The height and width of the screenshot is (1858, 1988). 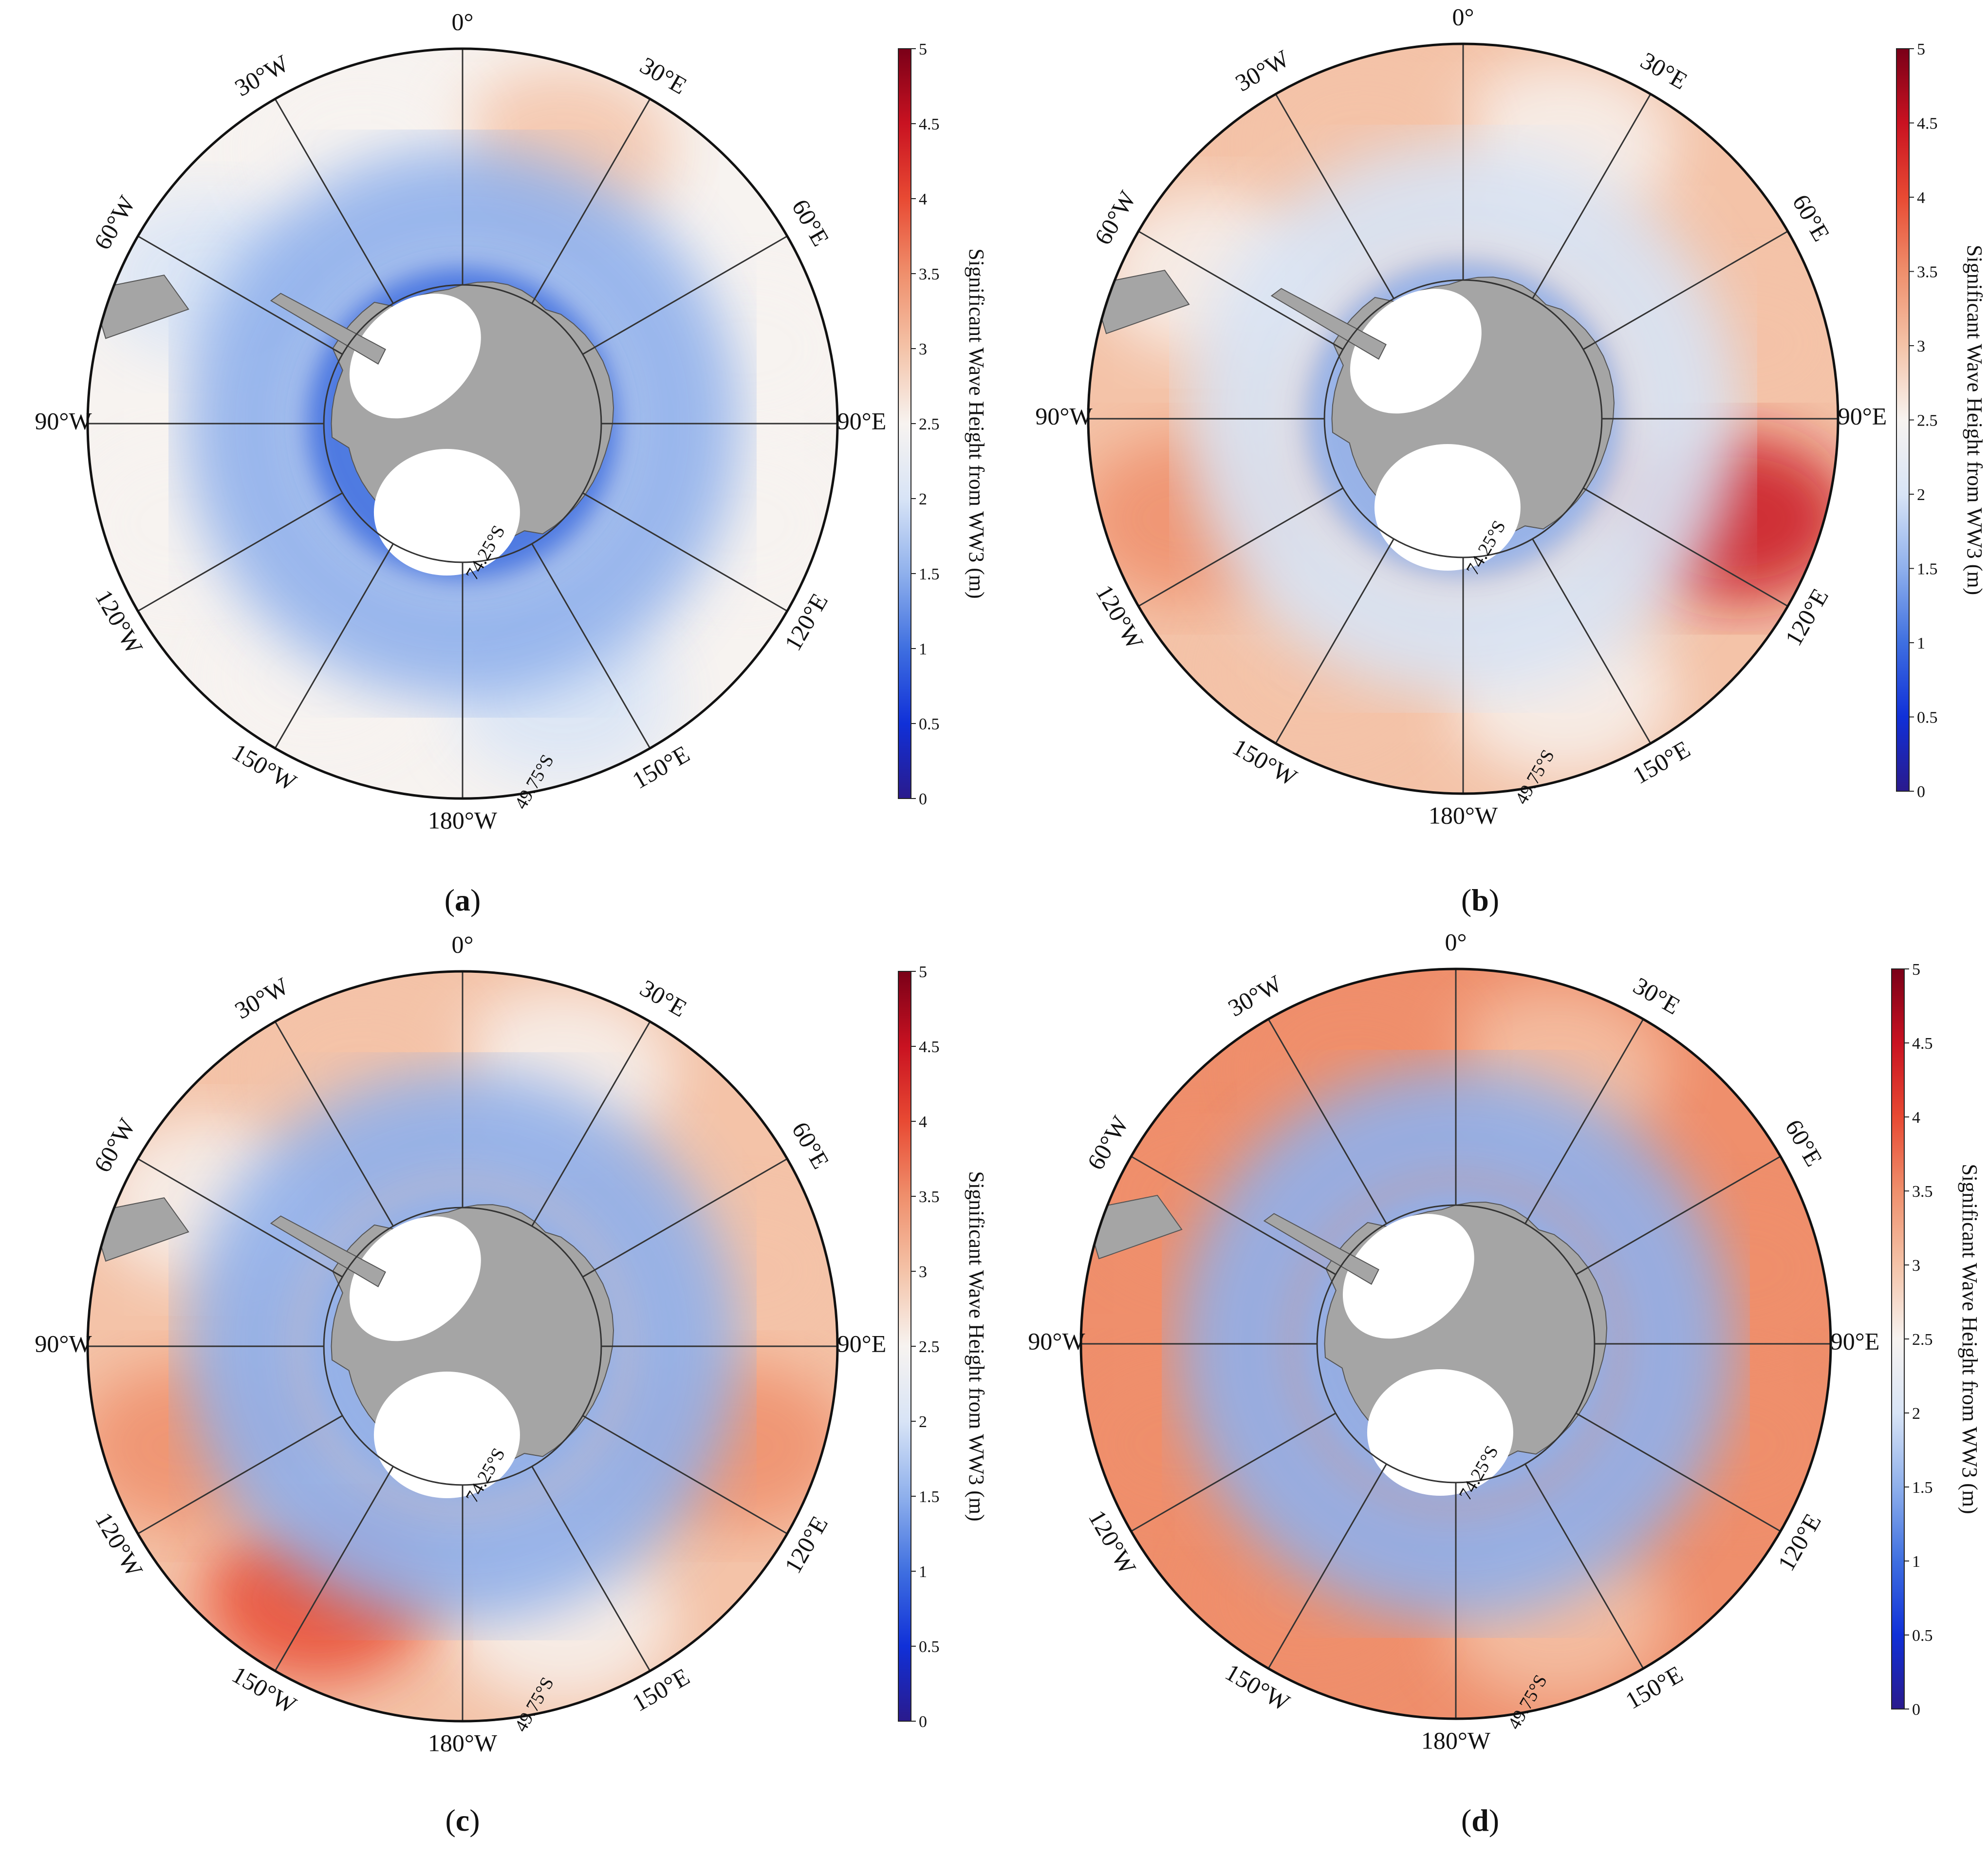 What do you see at coordinates (463, 900) in the screenshot?
I see `panel-label: (a)` at bounding box center [463, 900].